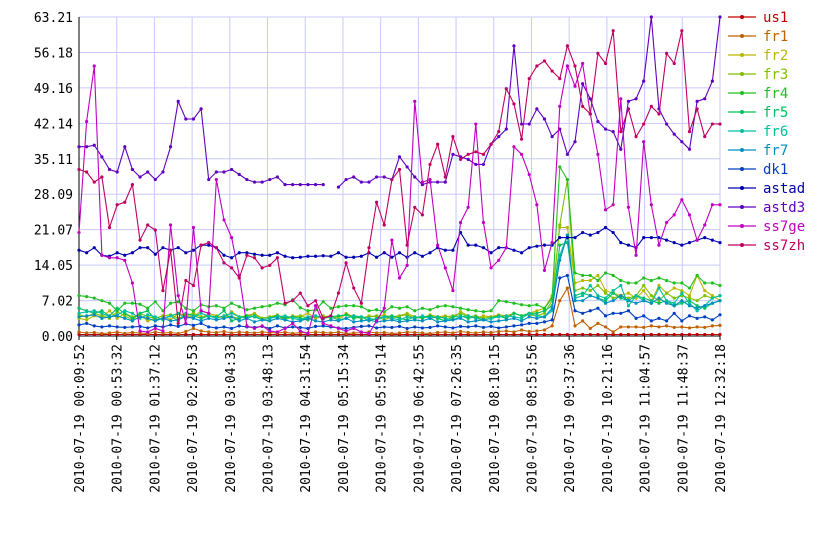 Image resolution: width=840 pixels, height=560 pixels. What do you see at coordinates (784, 227) in the screenshot?
I see `legend-label: ss7ge` at bounding box center [784, 227].